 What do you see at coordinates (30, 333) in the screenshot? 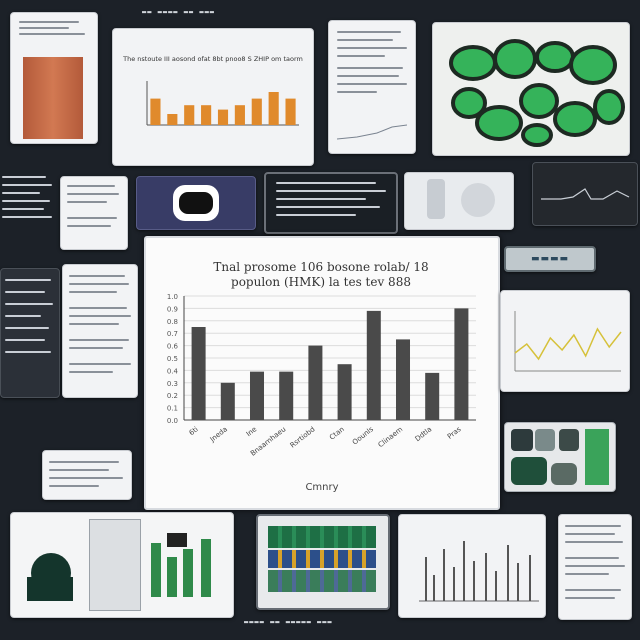
I see `list-panel` at bounding box center [30, 333].